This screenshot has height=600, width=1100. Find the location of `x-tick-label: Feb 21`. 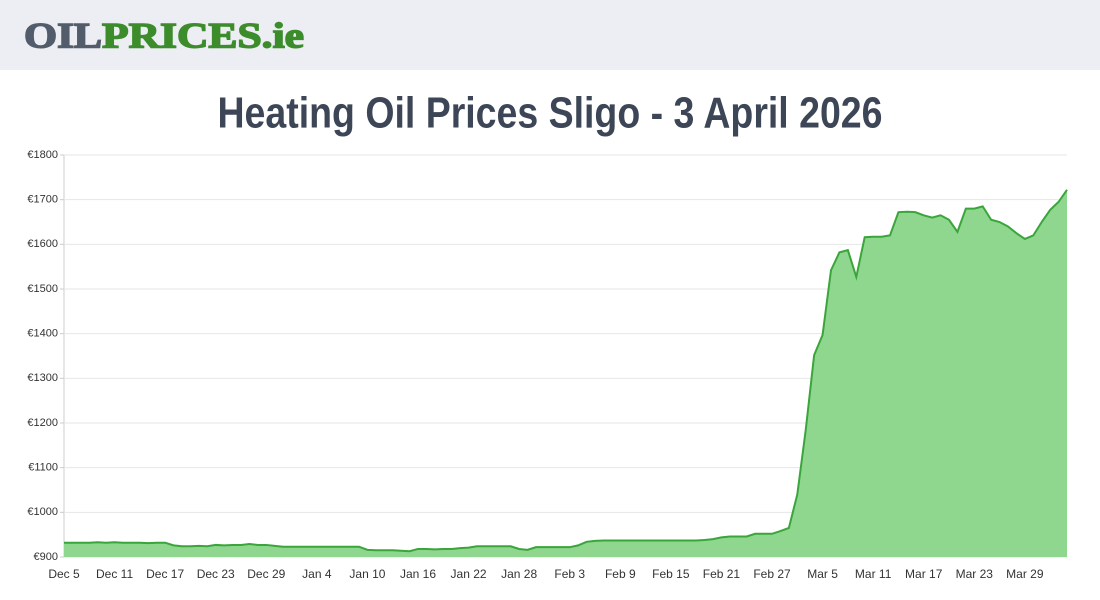

x-tick-label: Feb 21 is located at coordinates (722, 574).